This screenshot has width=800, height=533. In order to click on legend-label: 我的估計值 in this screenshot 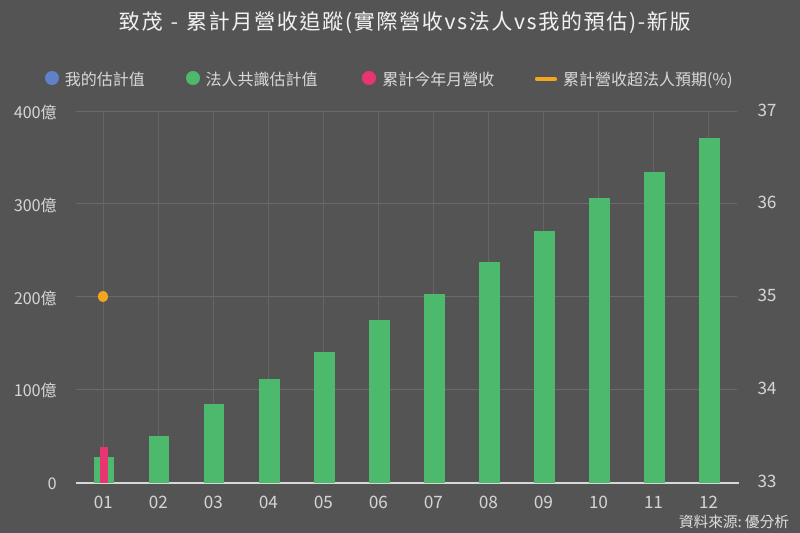, I will do `click(104, 78)`.